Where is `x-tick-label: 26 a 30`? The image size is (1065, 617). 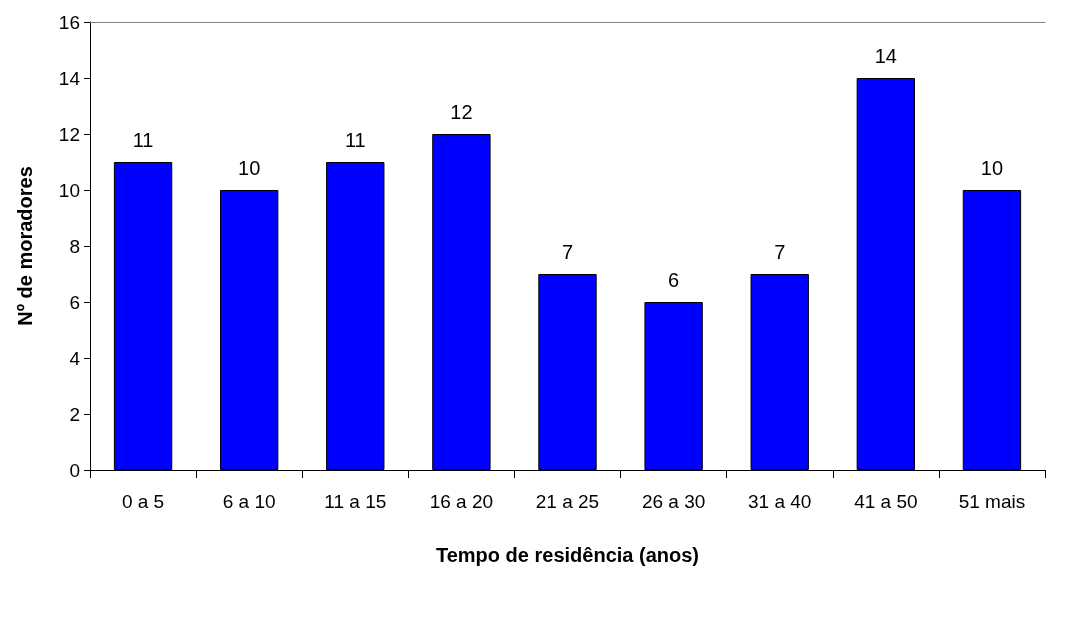
x-tick-label: 26 a 30 is located at coordinates (673, 501).